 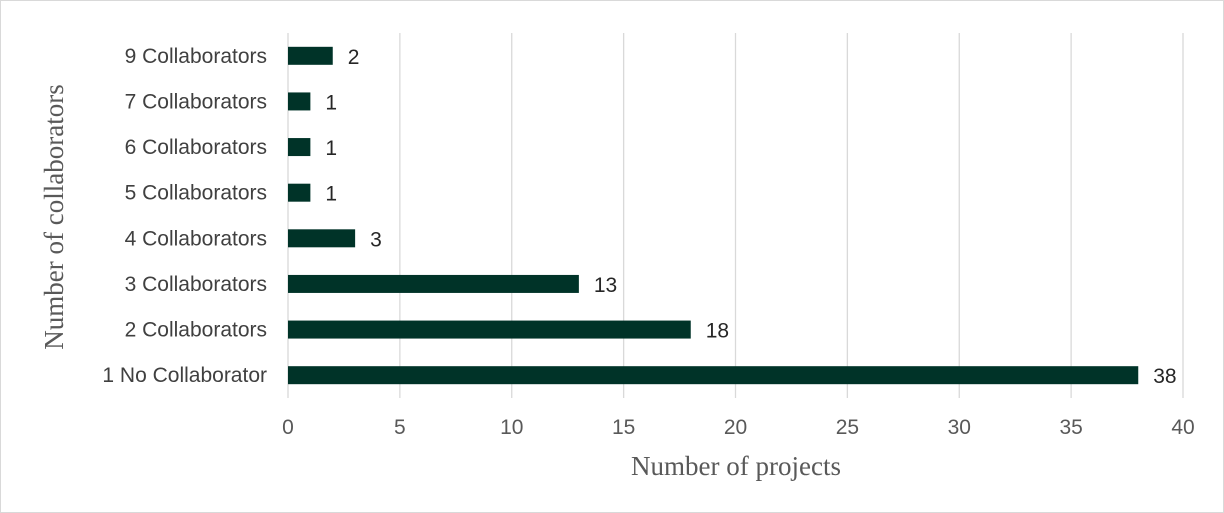 What do you see at coordinates (376, 239) in the screenshot?
I see `data-label: 3` at bounding box center [376, 239].